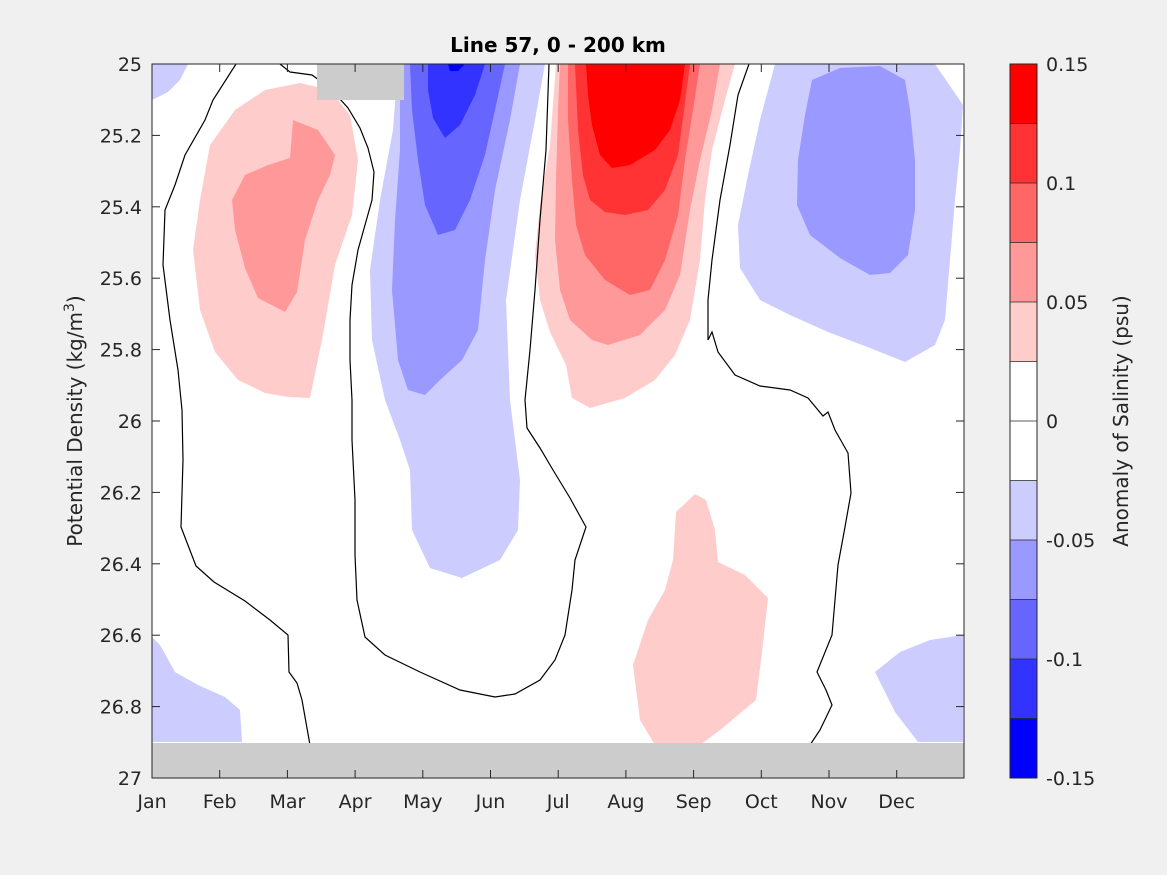  Describe the element at coordinates (456, 101) in the screenshot. I see `negative-anomaly-may-l4` at that location.